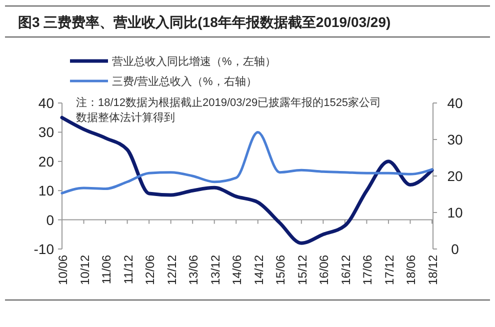  What do you see at coordinates (46, 103) in the screenshot?
I see `y-tick-label: 40` at bounding box center [46, 103].